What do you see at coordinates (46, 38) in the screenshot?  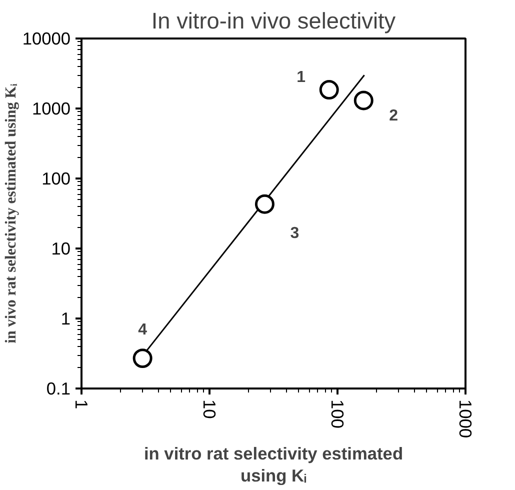 I see `y-tick-label: 10000` at bounding box center [46, 38].